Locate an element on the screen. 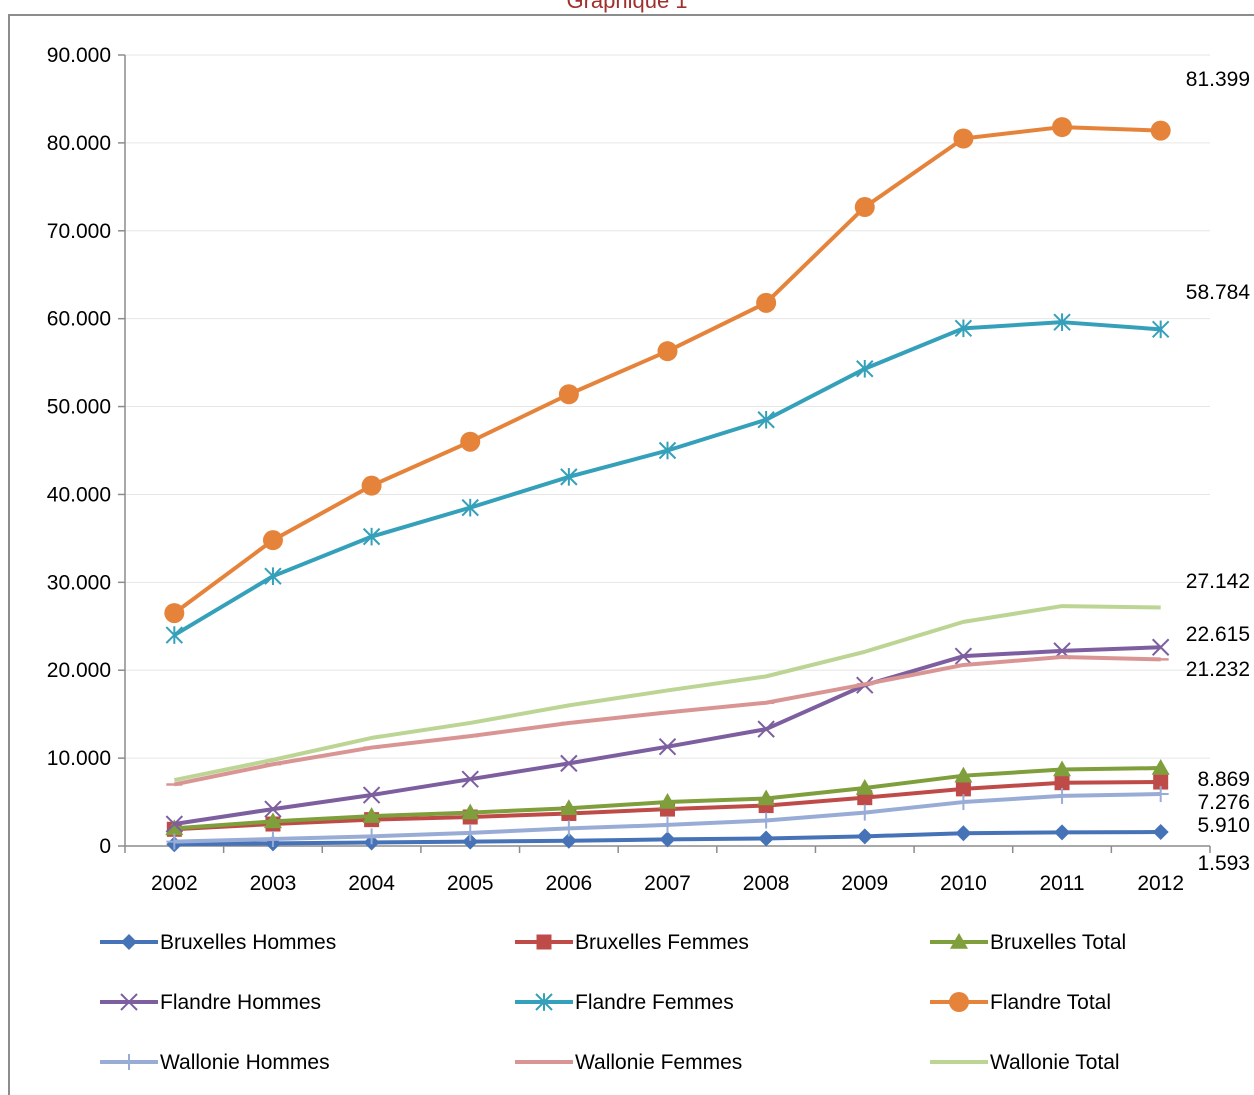 The width and height of the screenshot is (1254, 1095). x-tick-label: 2011 is located at coordinates (1061, 883).